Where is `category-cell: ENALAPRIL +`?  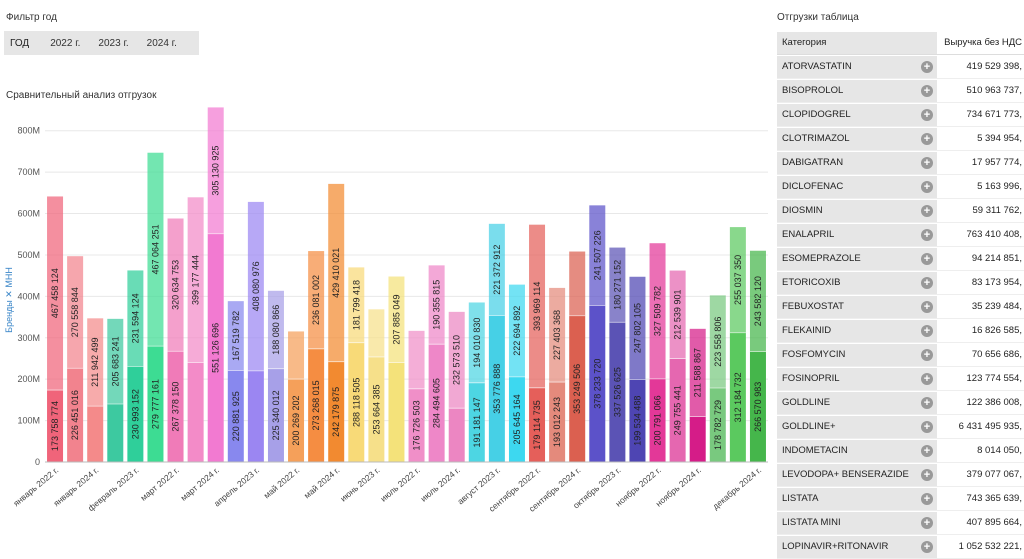 category-cell: ENALAPRIL + is located at coordinates (857, 234).